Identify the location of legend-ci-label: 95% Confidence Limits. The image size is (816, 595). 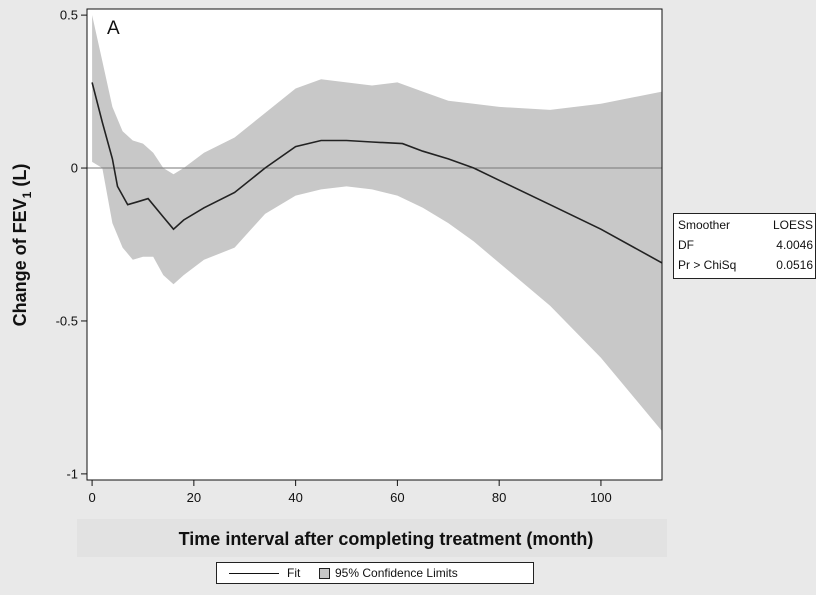
(396, 573).